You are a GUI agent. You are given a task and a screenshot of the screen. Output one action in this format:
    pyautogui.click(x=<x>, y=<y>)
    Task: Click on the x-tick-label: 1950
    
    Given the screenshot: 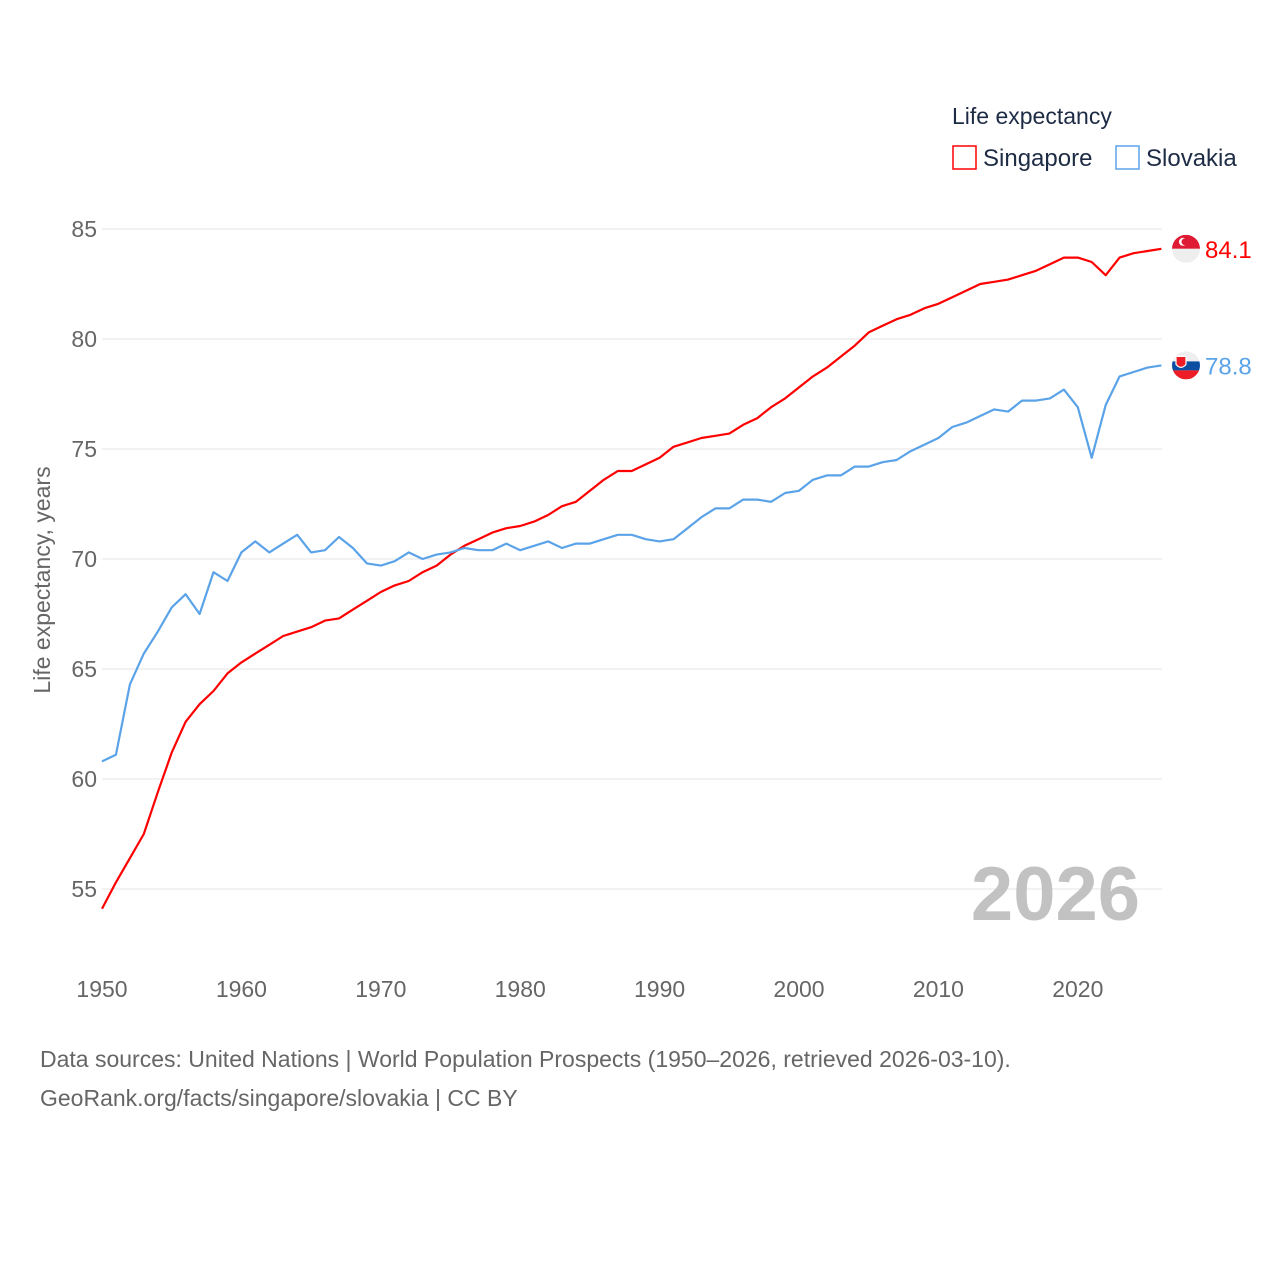 What is the action you would take?
    pyautogui.click(x=101, y=989)
    